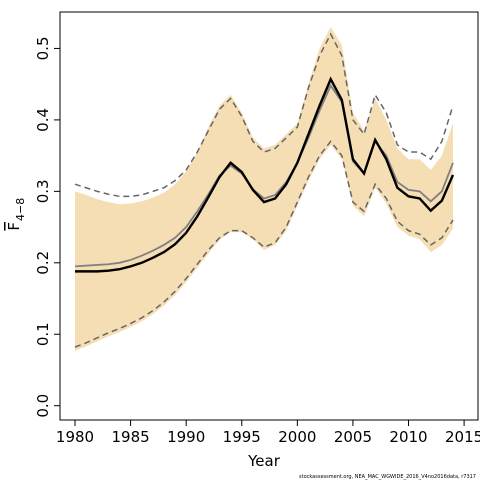 Image resolution: width=480 pixels, height=480 pixels. I want to click on y-tick-label-group: 0.2, so click(43, 263).